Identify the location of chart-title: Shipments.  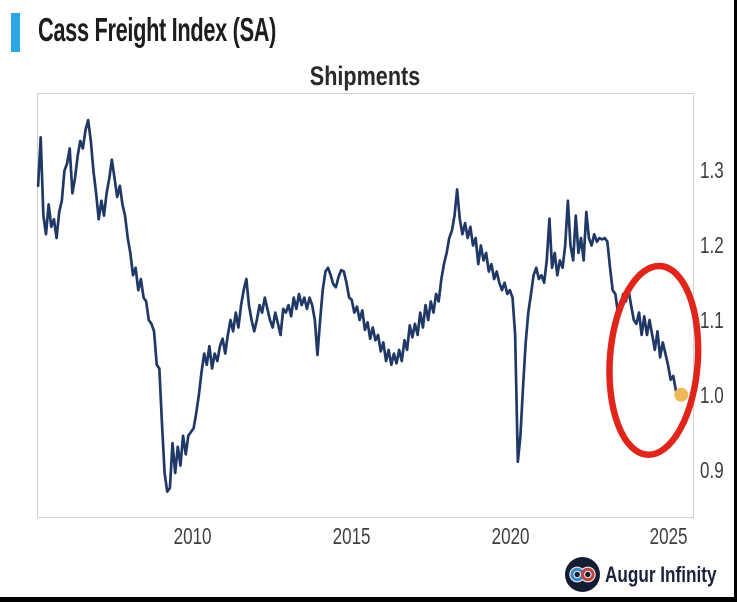
(365, 76).